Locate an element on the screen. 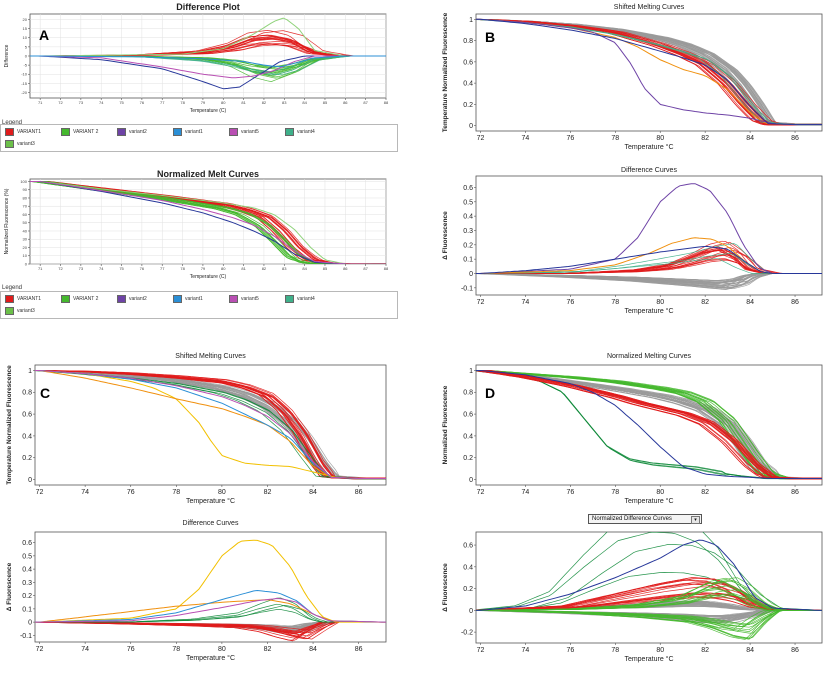  legend-item: VARIANT1 is located at coordinates (23, 131).